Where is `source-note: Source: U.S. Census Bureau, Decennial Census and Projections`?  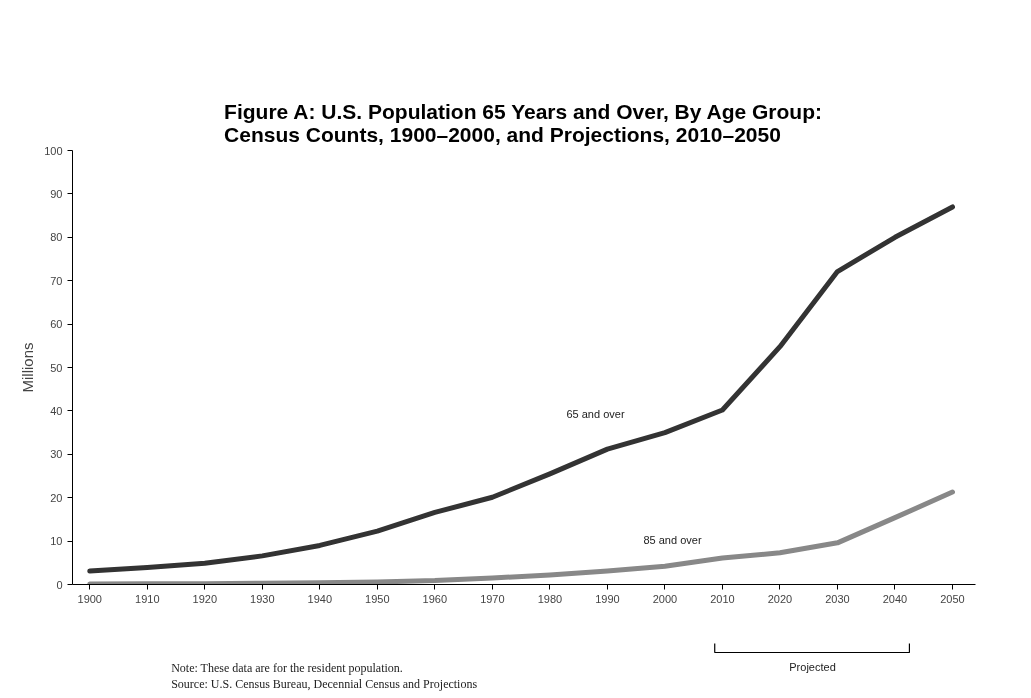
source-note: Source: U.S. Census Bureau, Decennial Census and Projections is located at coordinates (324, 683).